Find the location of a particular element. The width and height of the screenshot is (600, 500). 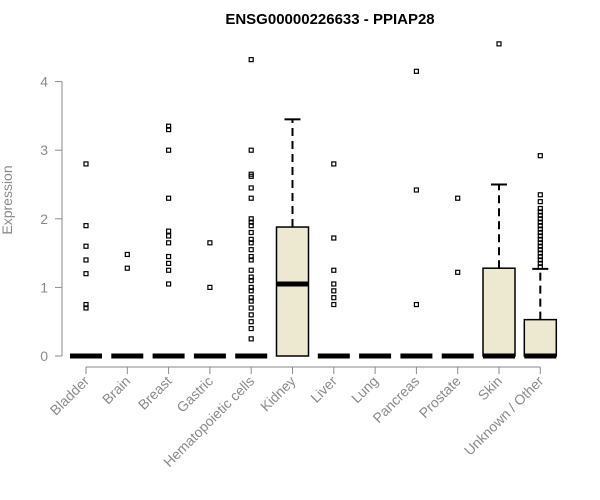

x-tick-label: Bladder is located at coordinates (70, 396).